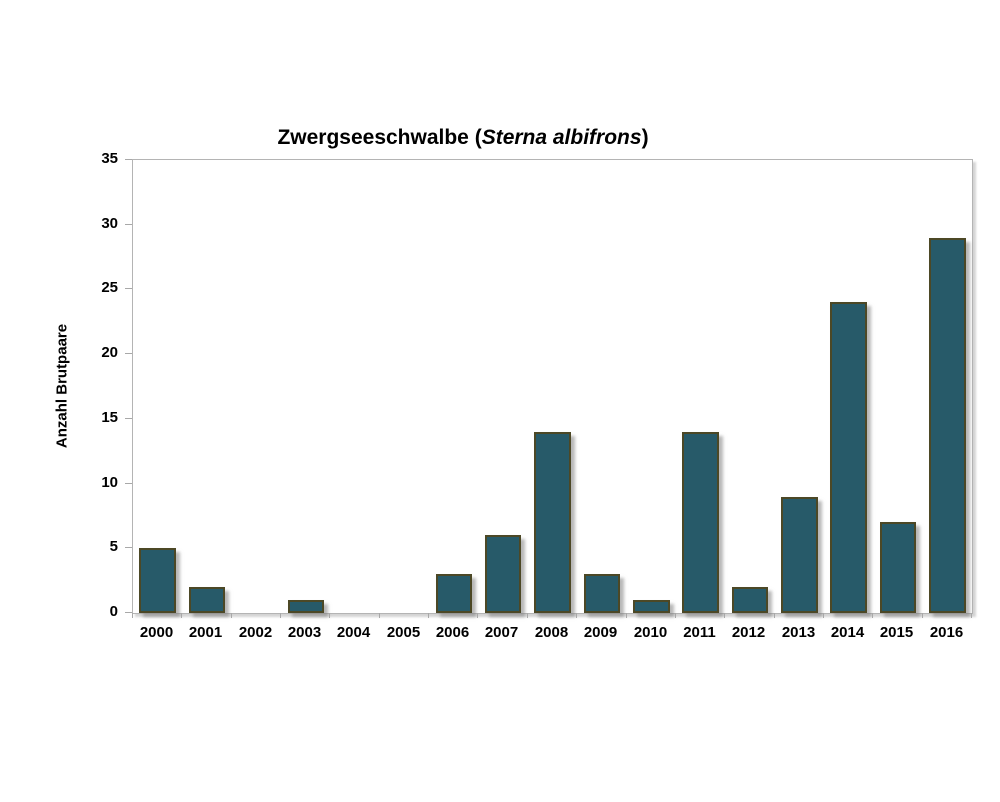 The image size is (1000, 802). Describe the element at coordinates (799, 386) in the screenshot. I see `category-cell-2013` at that location.